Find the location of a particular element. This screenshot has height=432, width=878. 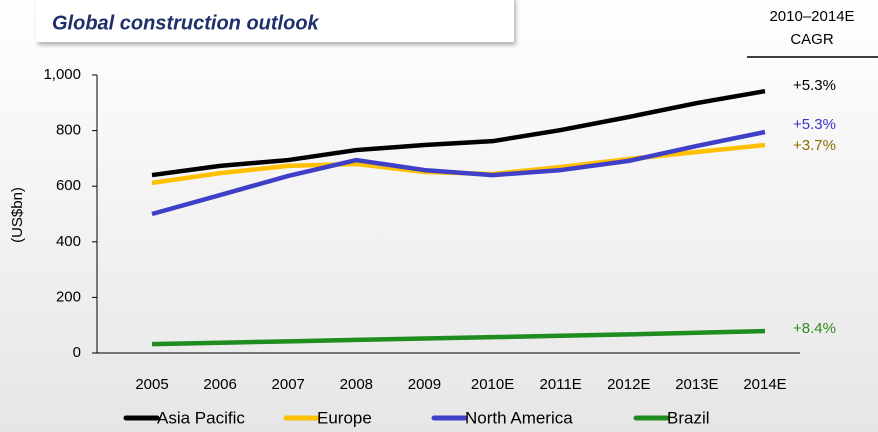

annotation-header: 2010–2014E is located at coordinates (811, 16).